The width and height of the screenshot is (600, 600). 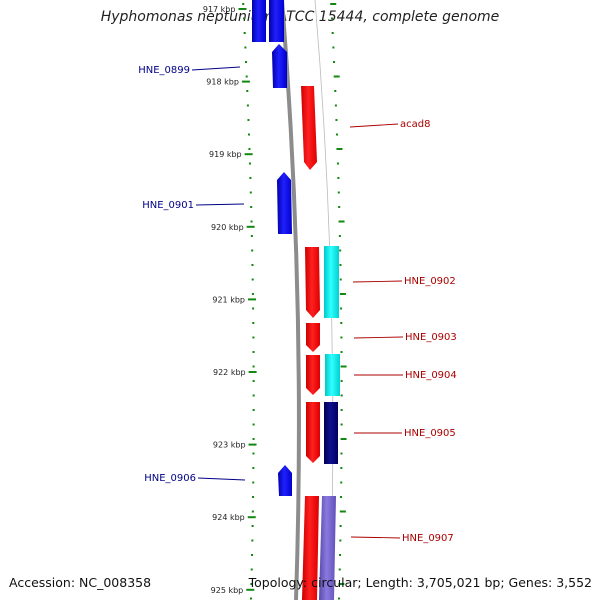 I want to click on minor-ticks-right, so click(x=338, y=301).